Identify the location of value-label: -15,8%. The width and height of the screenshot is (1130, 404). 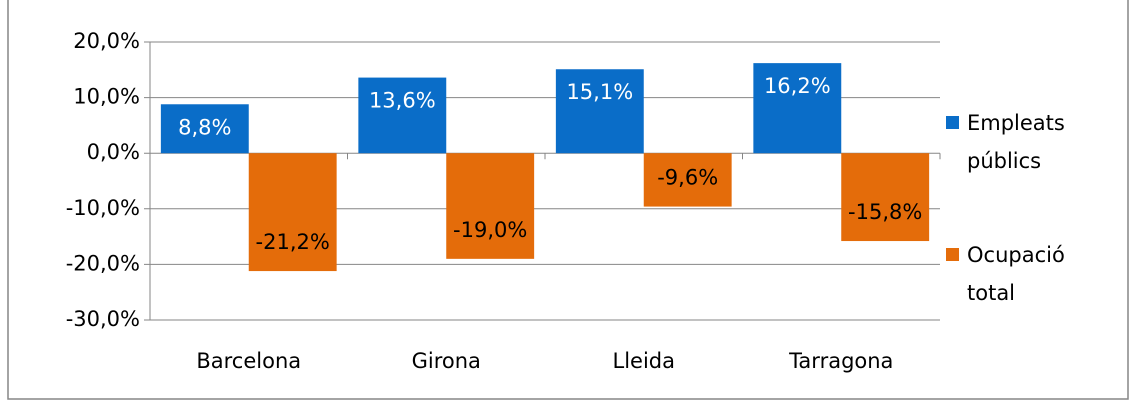
(885, 212).